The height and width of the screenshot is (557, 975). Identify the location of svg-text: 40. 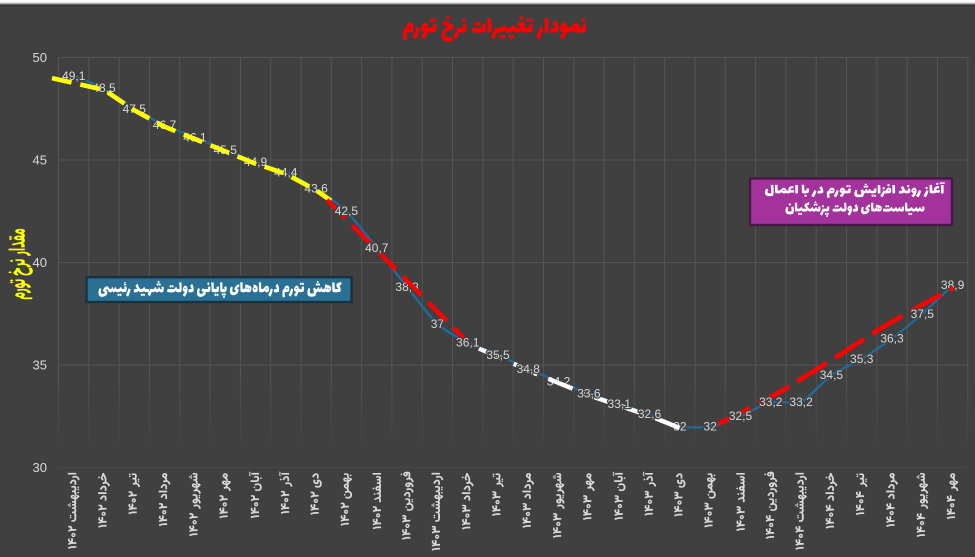
(40, 262).